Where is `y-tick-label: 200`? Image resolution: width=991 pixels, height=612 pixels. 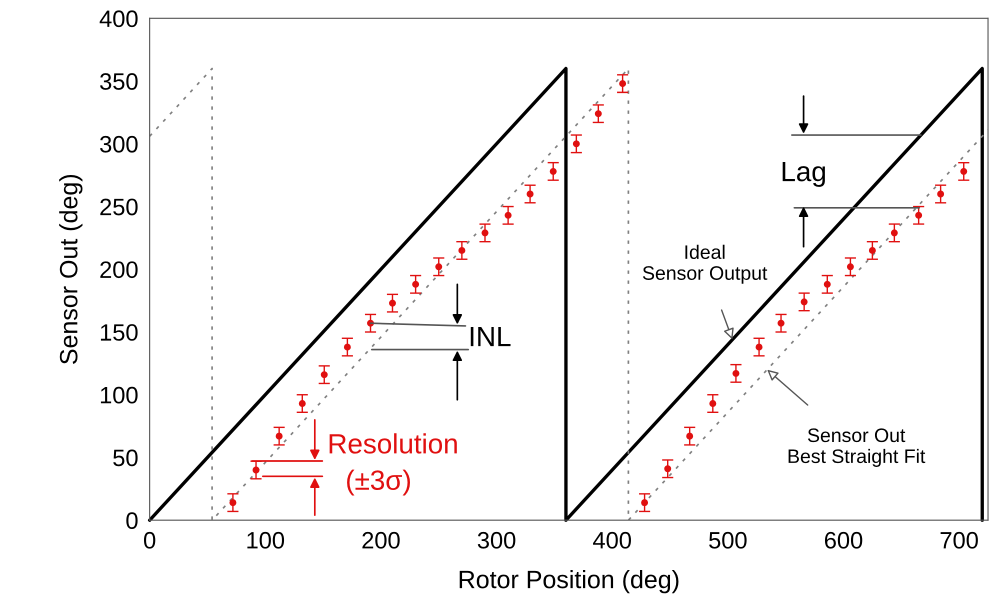 y-tick-label: 200 is located at coordinates (119, 269).